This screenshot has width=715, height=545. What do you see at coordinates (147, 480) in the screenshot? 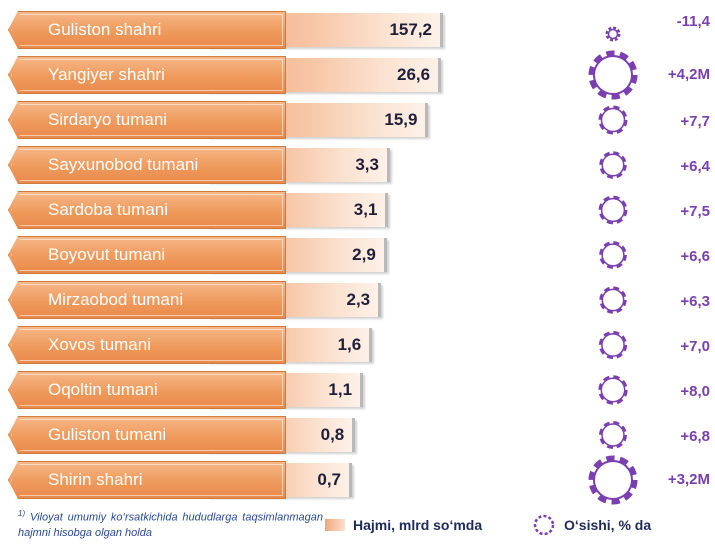
I see `category-tab: Shirin shahri` at bounding box center [147, 480].